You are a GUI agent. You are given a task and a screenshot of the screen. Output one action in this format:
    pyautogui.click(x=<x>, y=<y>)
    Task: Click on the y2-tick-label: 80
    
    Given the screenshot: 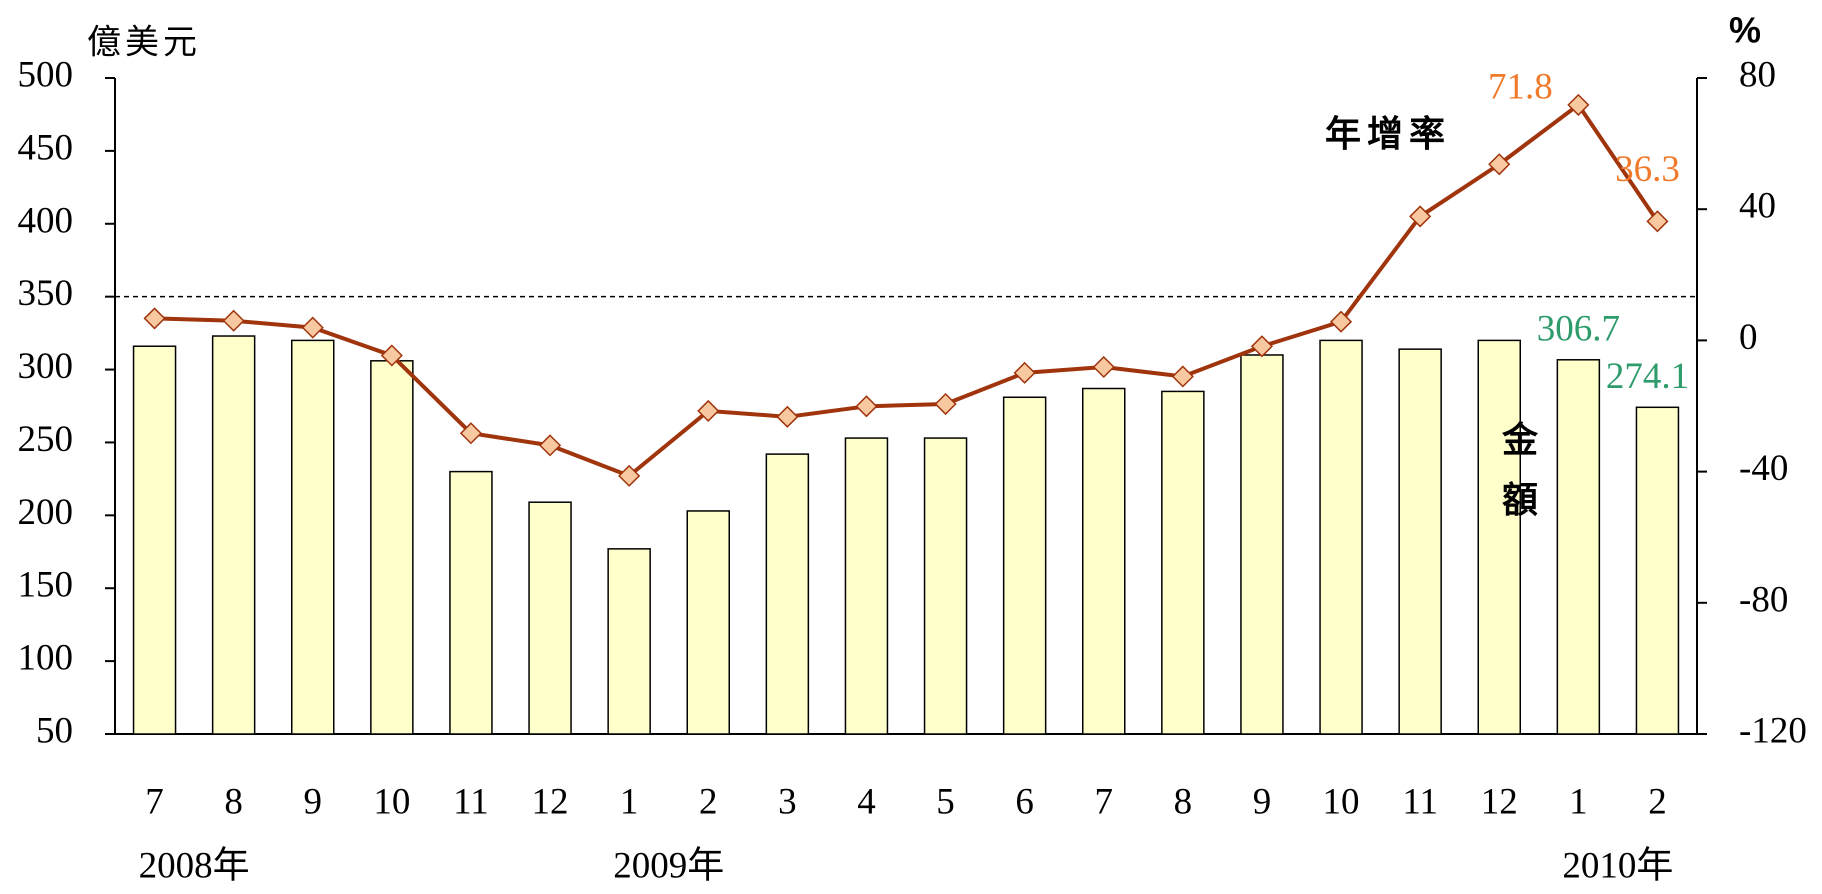 What is the action you would take?
    pyautogui.click(x=1757, y=74)
    